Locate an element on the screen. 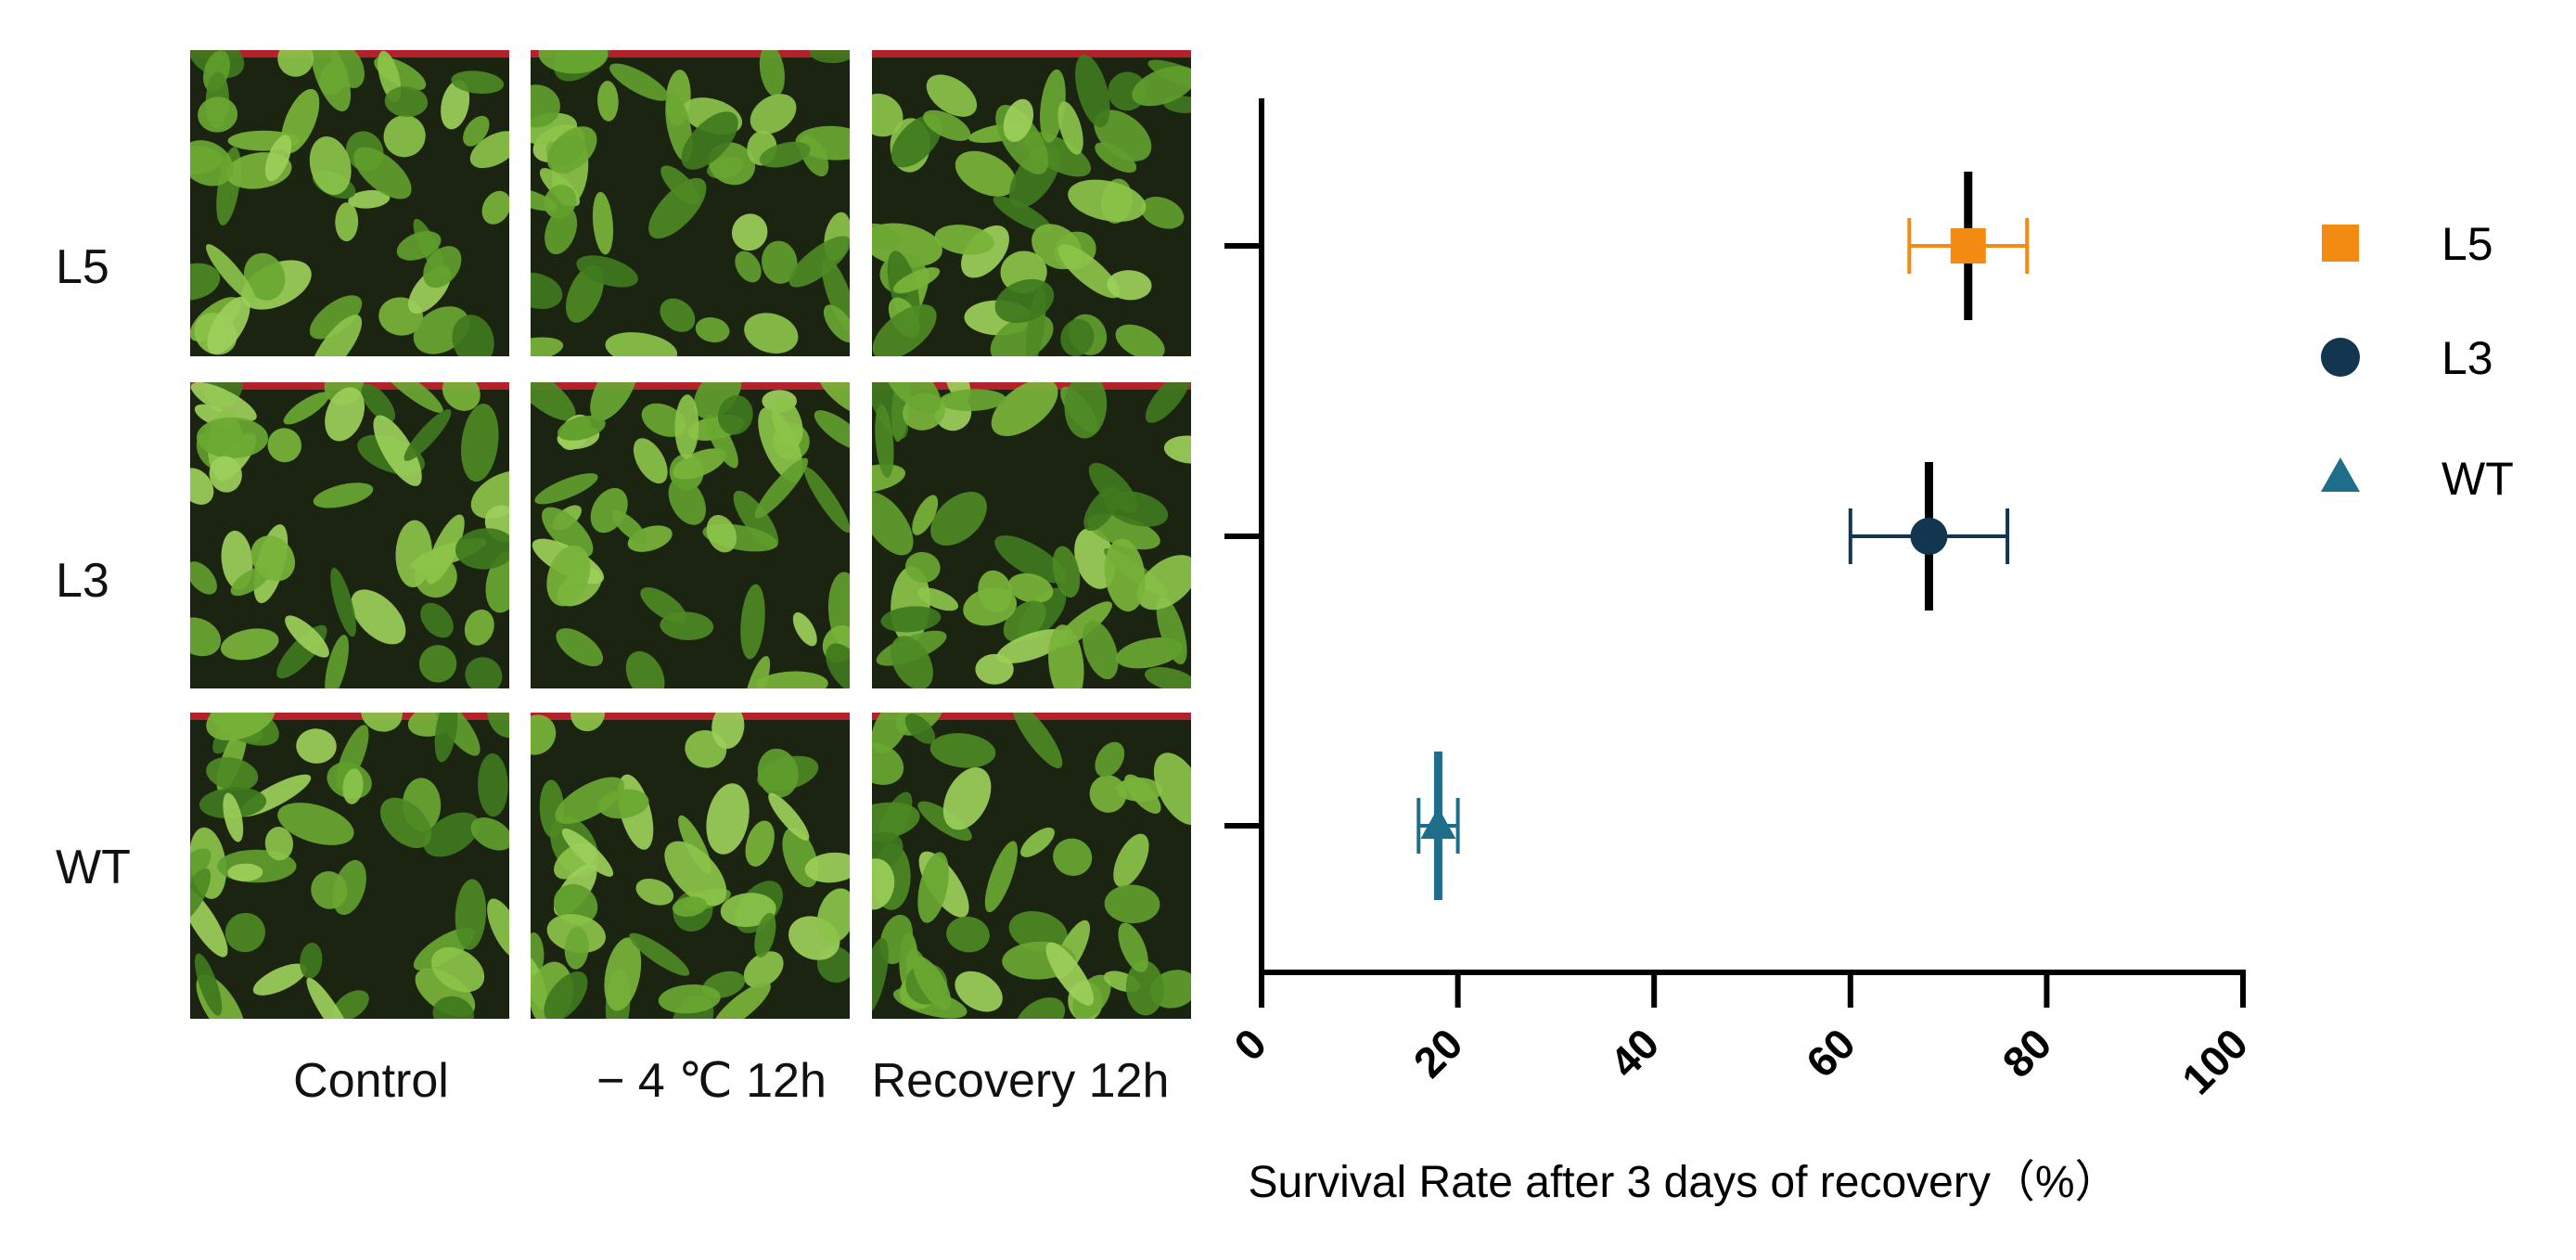  marker-wt is located at coordinates (1438, 823).